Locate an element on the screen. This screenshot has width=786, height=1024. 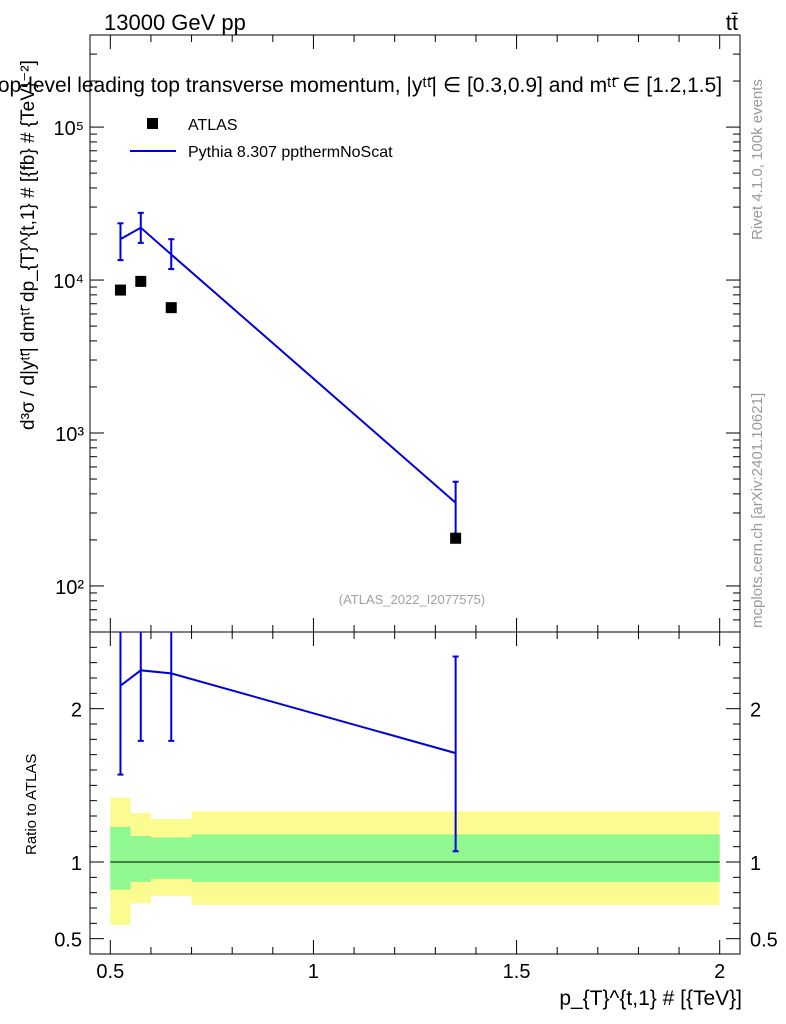
ratio-y-tick-label: 0.5 is located at coordinates (68, 941).